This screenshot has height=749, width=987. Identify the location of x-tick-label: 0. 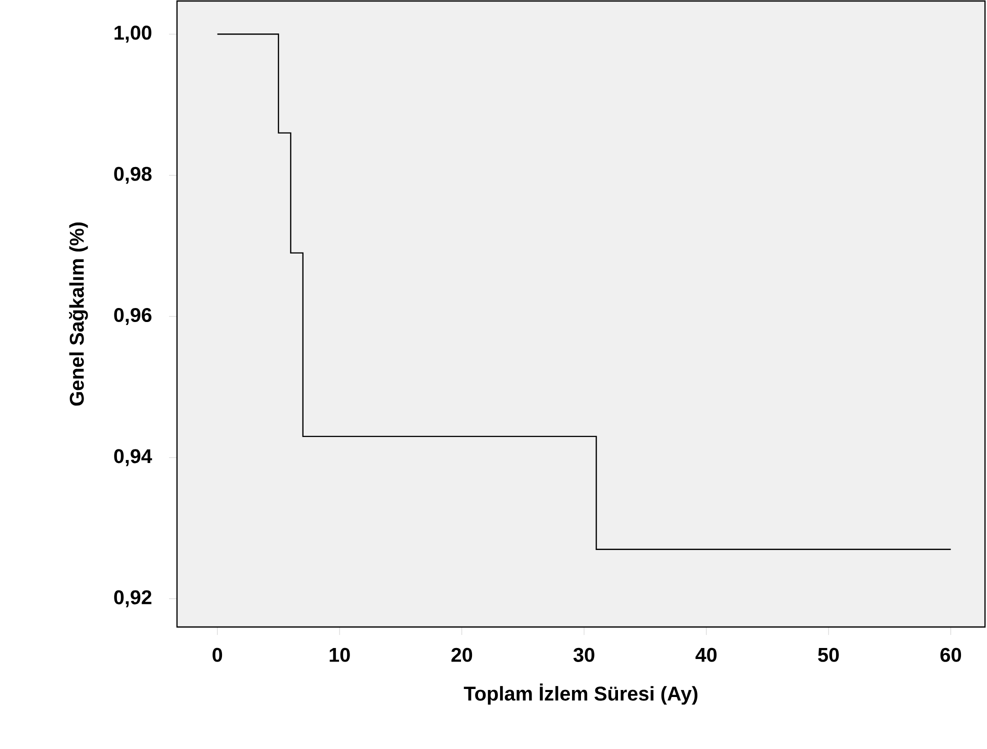
(217, 655).